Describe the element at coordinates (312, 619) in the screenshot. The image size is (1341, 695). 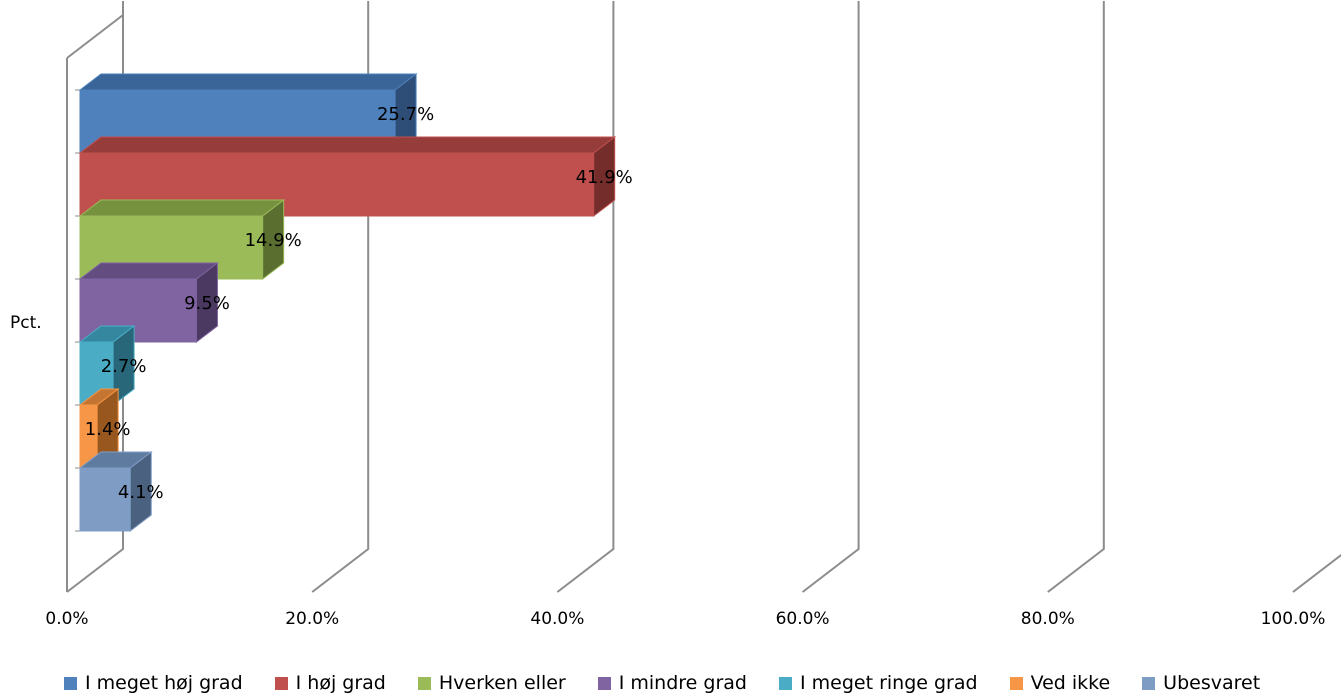
I see `x-tick-label: 20.0%` at that location.